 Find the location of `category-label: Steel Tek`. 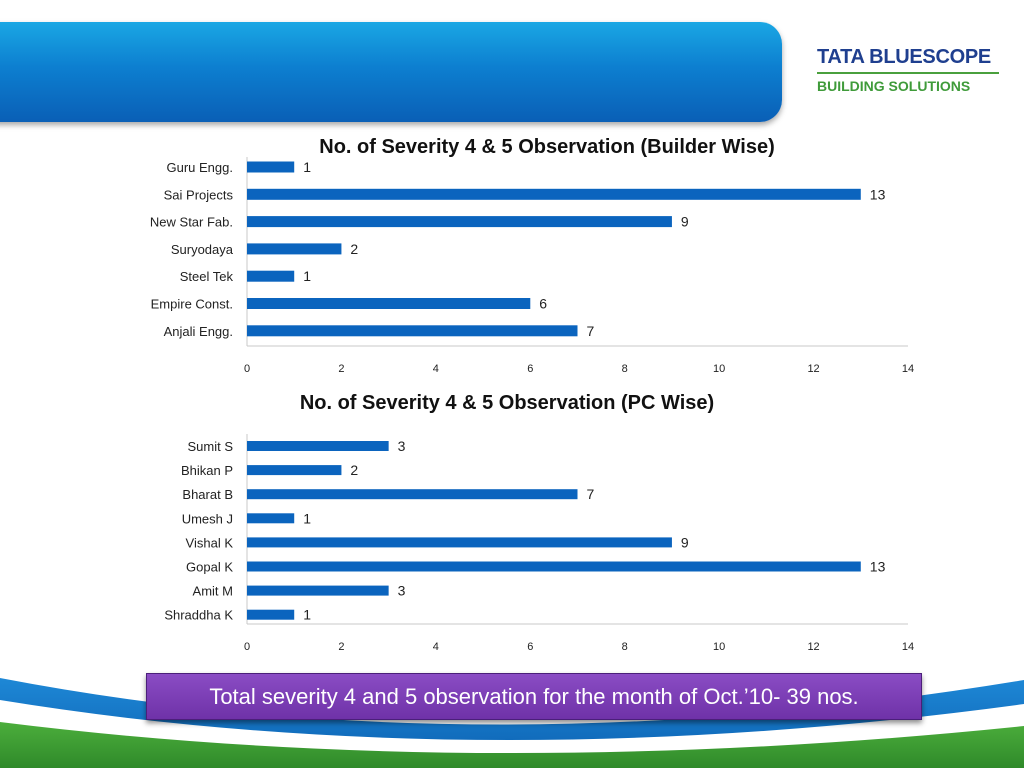

category-label: Steel Tek is located at coordinates (207, 276).